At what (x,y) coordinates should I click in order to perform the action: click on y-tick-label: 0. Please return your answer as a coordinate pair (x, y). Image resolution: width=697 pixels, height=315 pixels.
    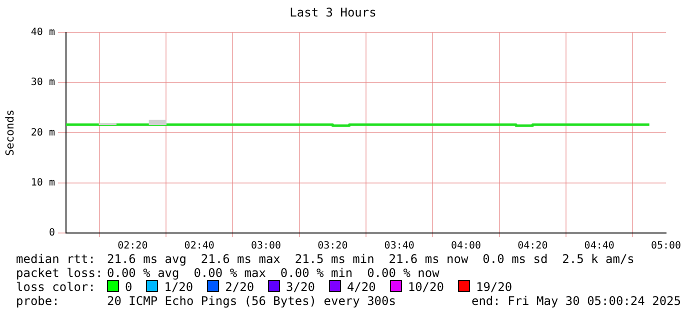
    Looking at the image, I should click on (51, 233).